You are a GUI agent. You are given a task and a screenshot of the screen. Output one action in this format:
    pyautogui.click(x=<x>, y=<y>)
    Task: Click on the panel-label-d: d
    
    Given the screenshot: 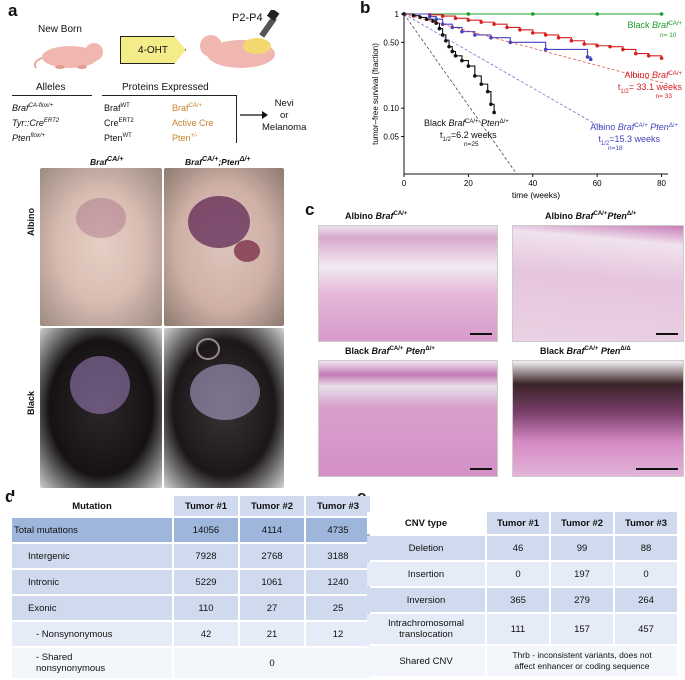 What is the action you would take?
    pyautogui.click(x=10, y=496)
    